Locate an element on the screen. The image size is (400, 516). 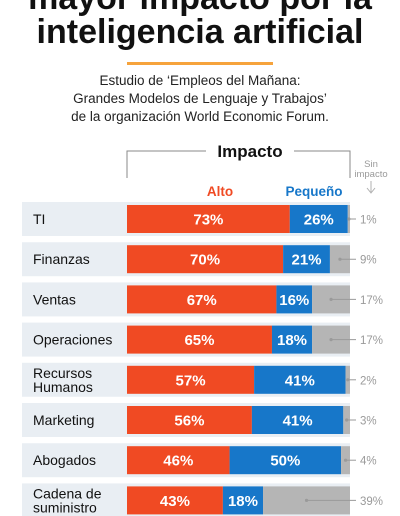
impacto-bracket-left is located at coordinates (166, 164).